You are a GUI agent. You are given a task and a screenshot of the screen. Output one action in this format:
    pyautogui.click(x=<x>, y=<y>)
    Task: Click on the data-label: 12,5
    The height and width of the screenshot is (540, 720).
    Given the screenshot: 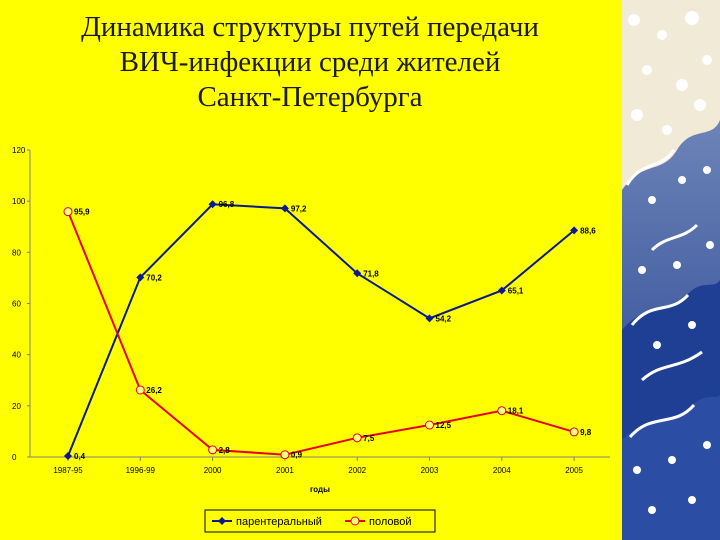 What is the action you would take?
    pyautogui.click(x=444, y=425)
    